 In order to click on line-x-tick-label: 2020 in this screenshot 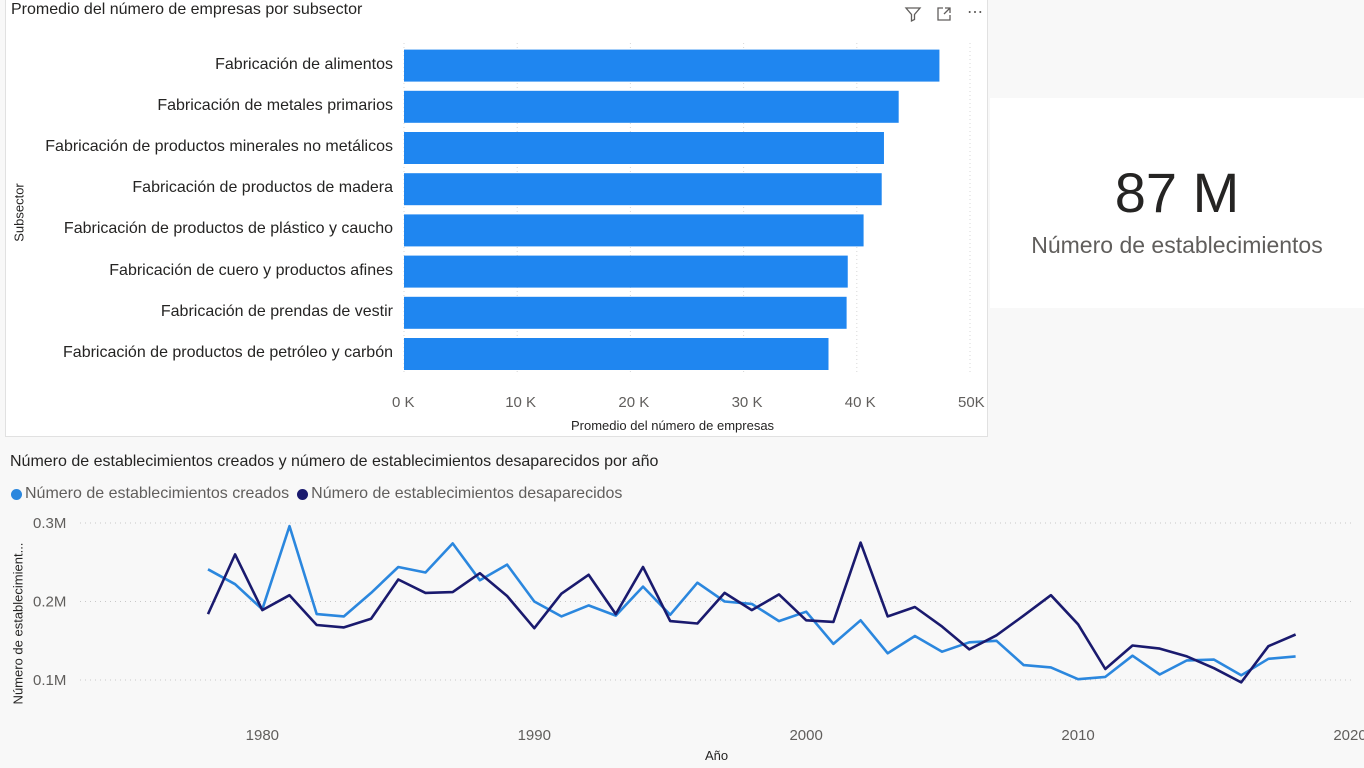, I will do `click(1348, 735)`.